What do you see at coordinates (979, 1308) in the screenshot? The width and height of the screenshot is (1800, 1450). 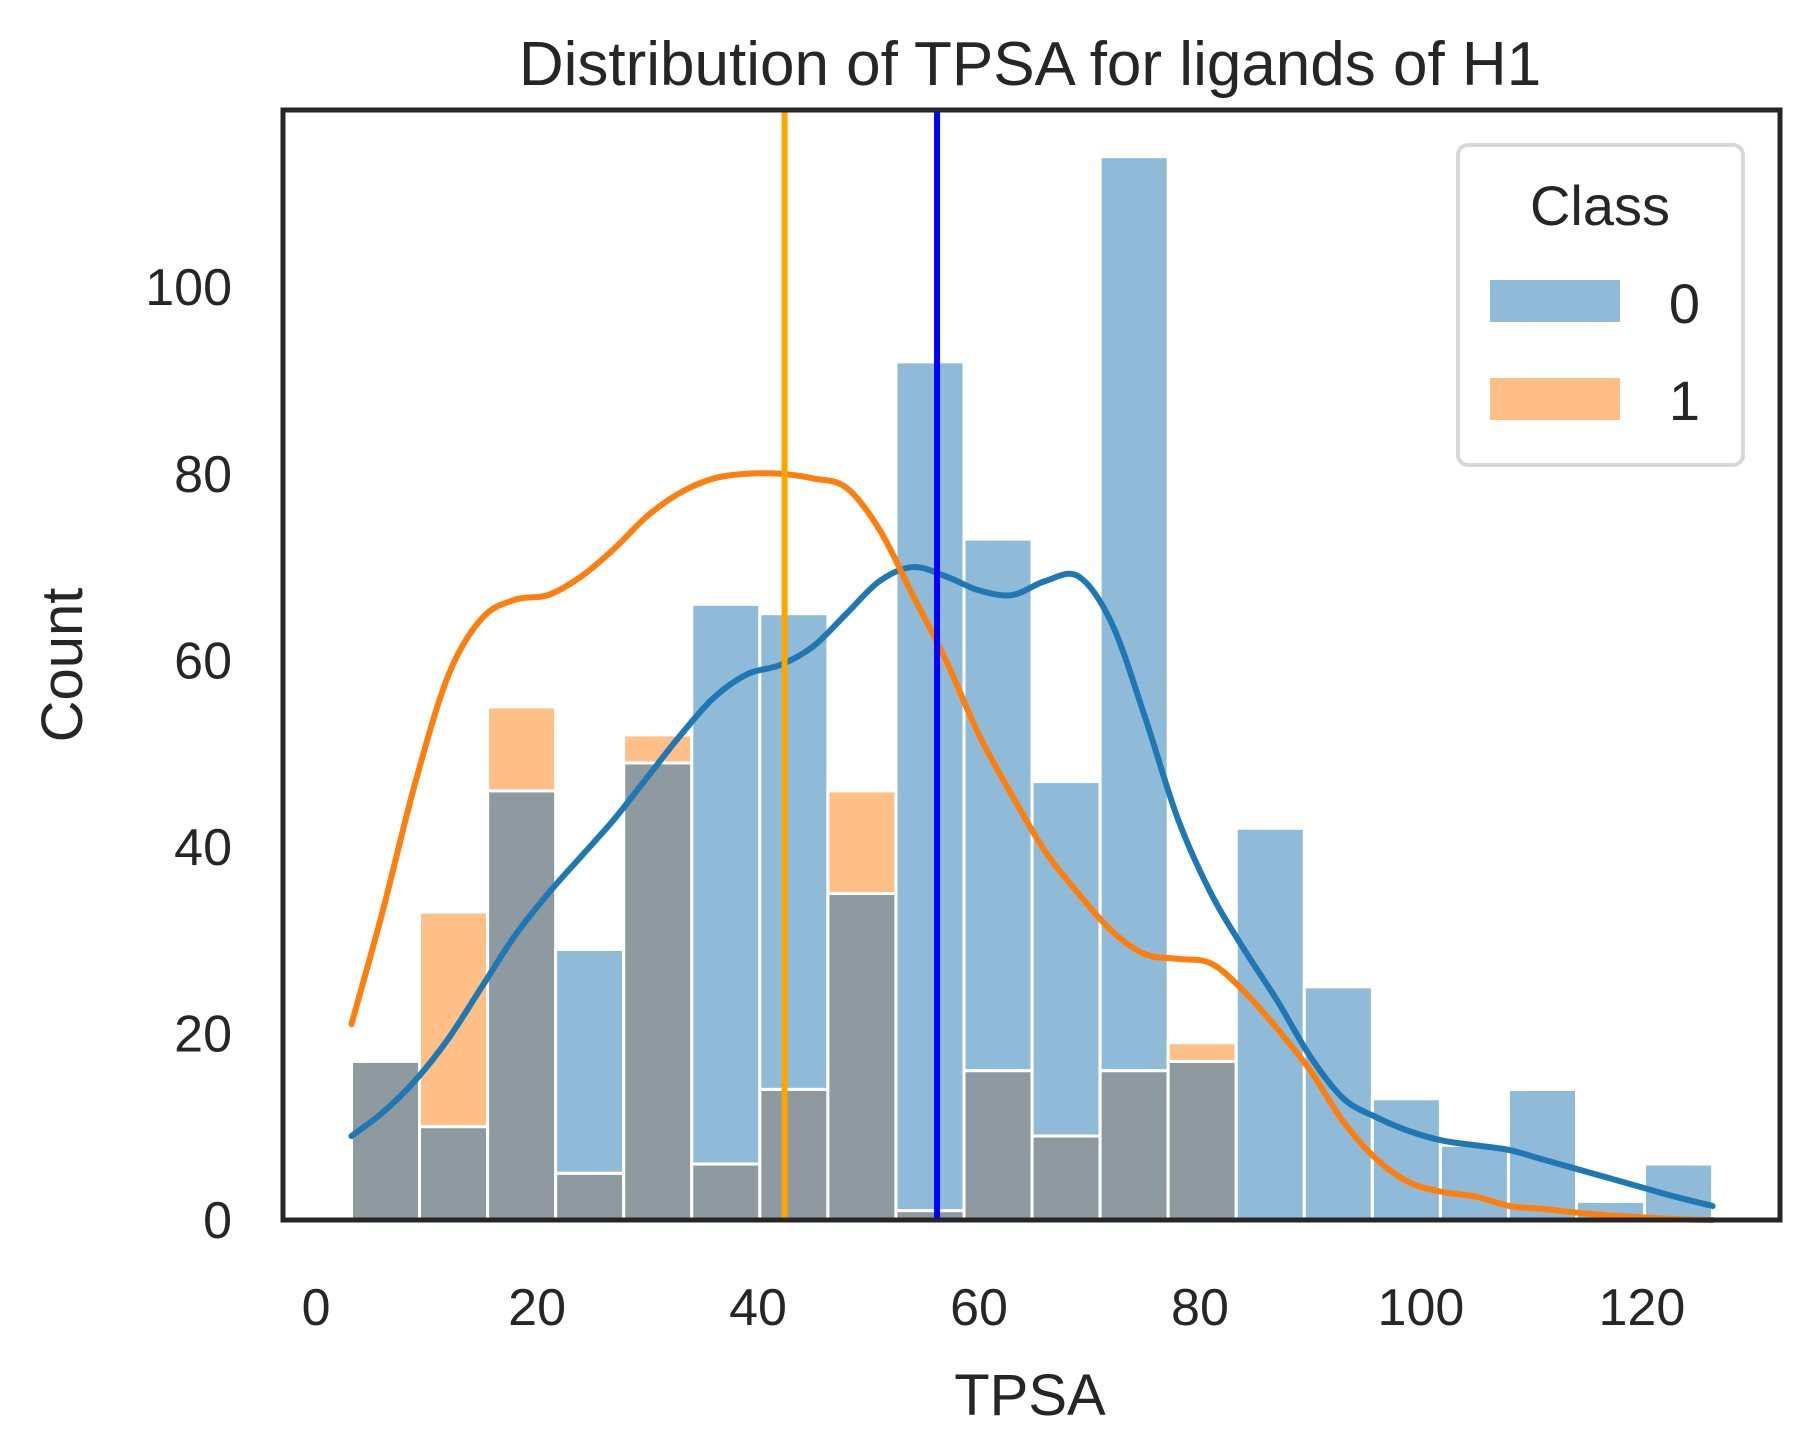 I see `x-tick-label: 60` at bounding box center [979, 1308].